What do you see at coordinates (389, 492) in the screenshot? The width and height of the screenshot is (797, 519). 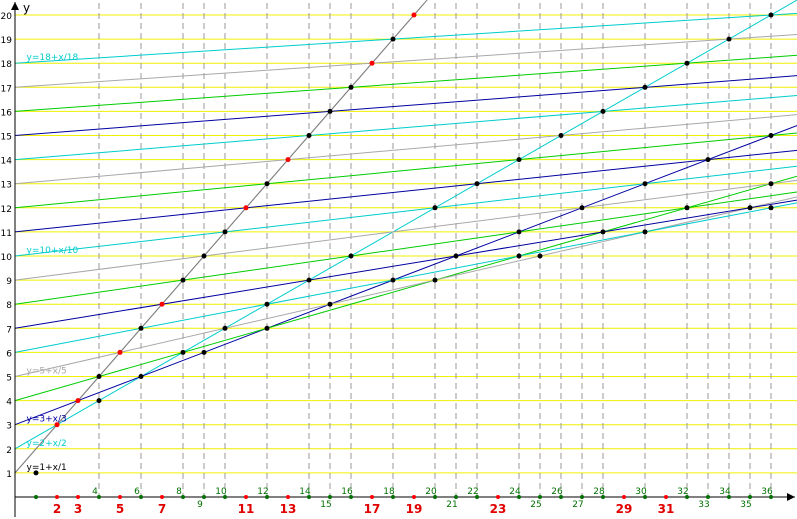 I see `x-composite-label-18: 18` at bounding box center [389, 492].